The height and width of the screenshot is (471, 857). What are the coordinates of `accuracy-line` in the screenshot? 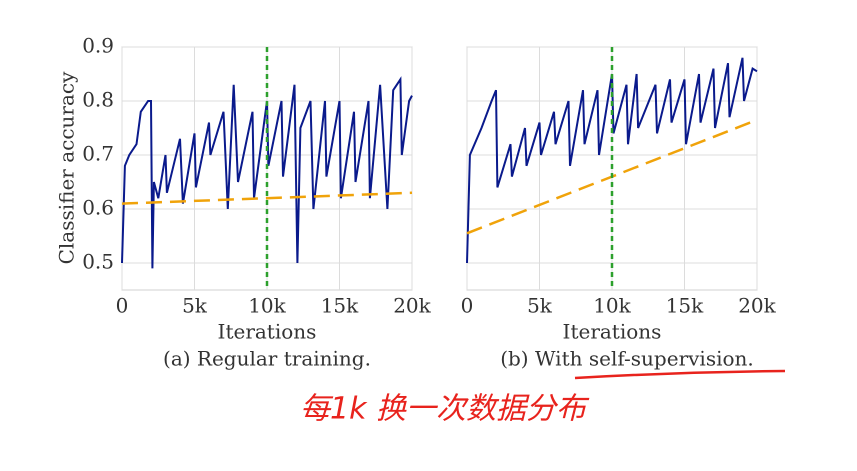 It's located at (267, 172).